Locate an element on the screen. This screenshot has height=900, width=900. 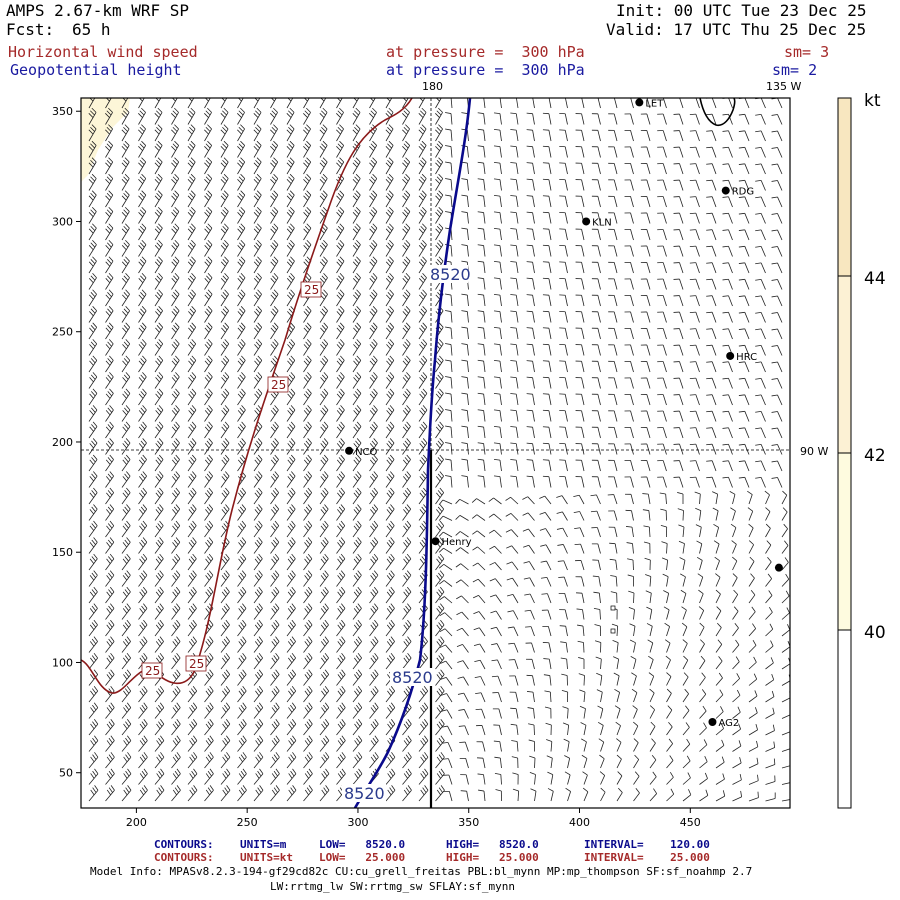
field2-level: at pressure = 300 hPa is located at coordinates (485, 70).